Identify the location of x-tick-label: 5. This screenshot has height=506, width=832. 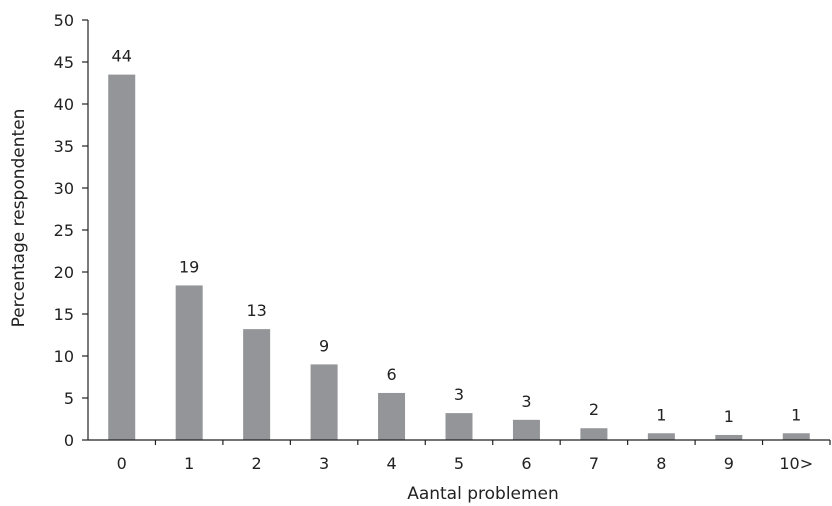
(459, 463).